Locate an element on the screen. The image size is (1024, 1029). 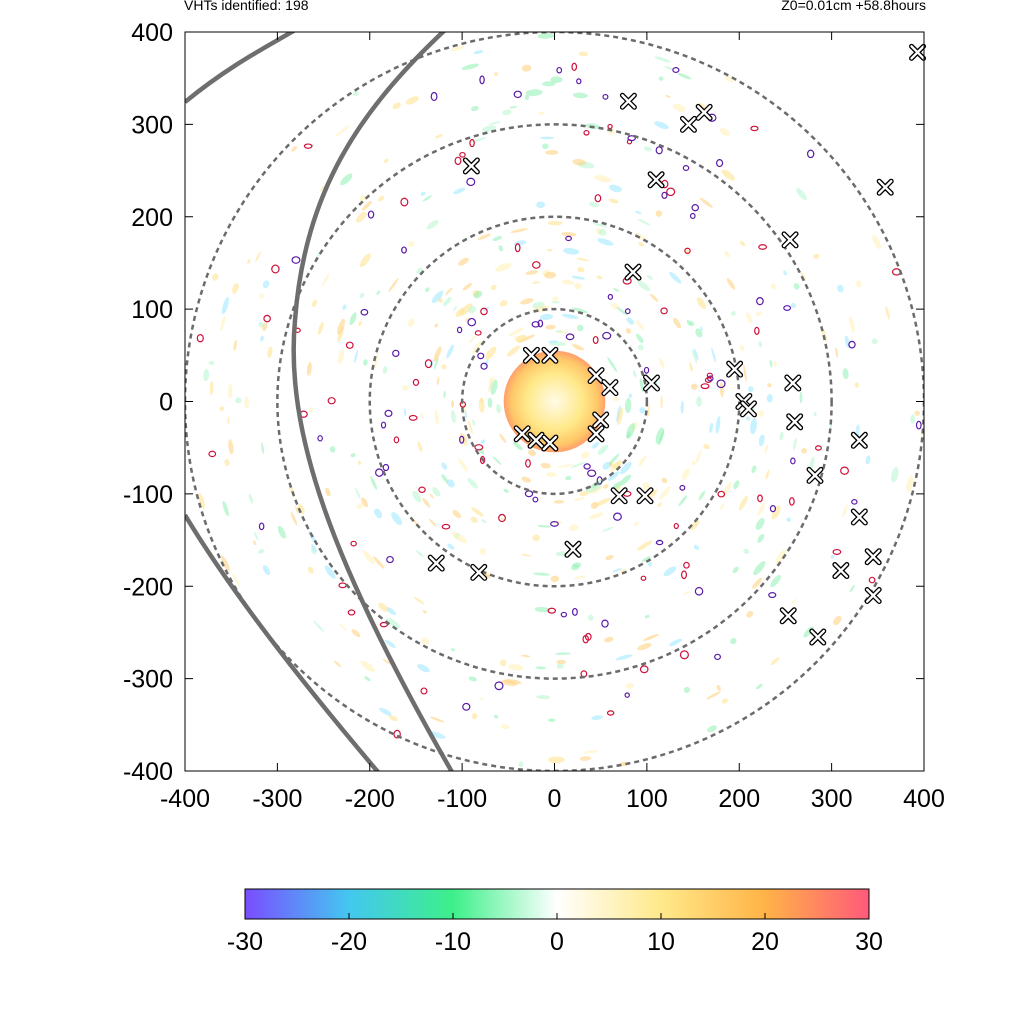
colorbar-tick-label: 0 is located at coordinates (557, 942).